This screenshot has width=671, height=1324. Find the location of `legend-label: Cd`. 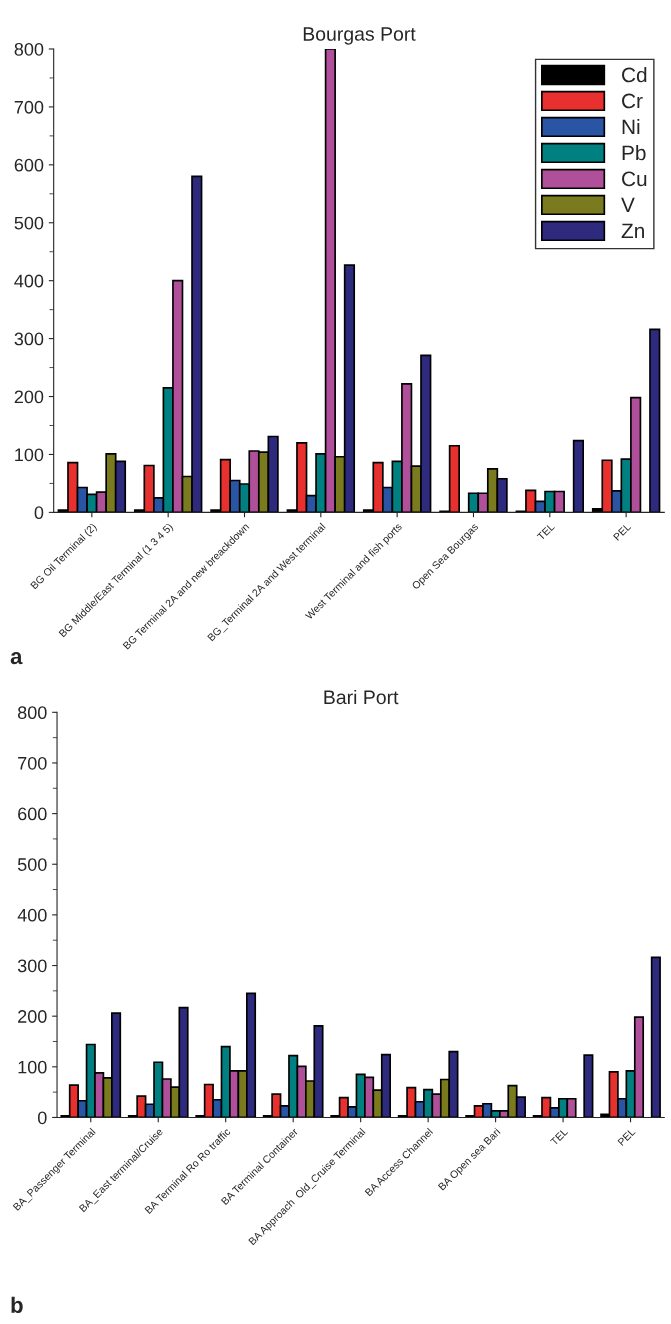

legend-label: Cd is located at coordinates (634, 75).